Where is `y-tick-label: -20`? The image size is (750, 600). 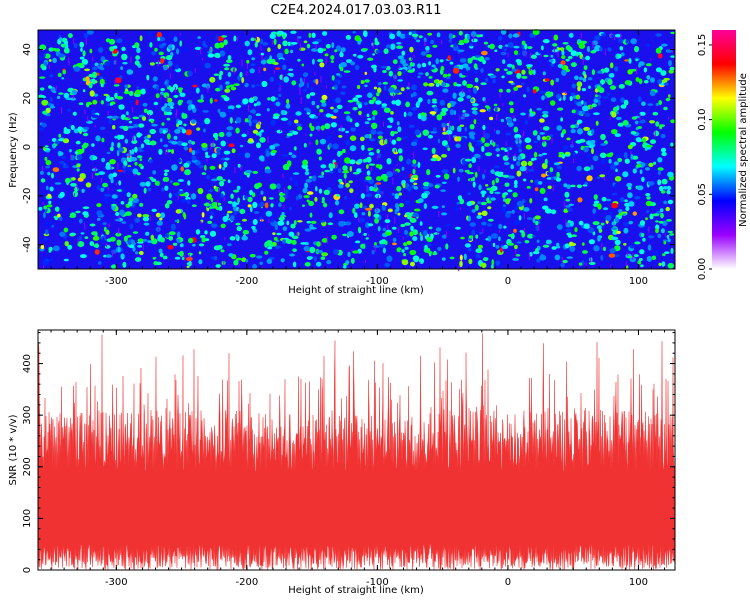 y-tick-label: -20 is located at coordinates (27, 196).